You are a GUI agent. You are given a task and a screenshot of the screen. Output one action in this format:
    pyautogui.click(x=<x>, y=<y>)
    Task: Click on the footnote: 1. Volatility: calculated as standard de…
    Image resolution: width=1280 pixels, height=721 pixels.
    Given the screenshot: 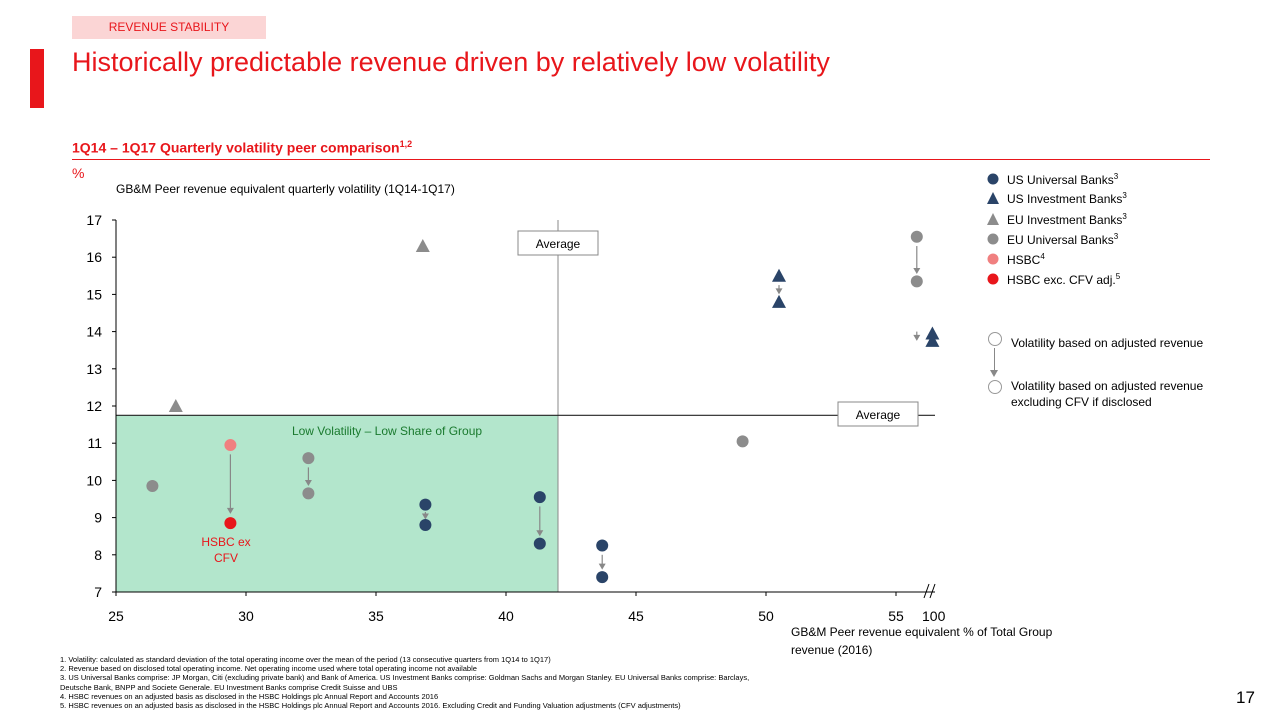 What is the action you would take?
    pyautogui.click(x=305, y=659)
    